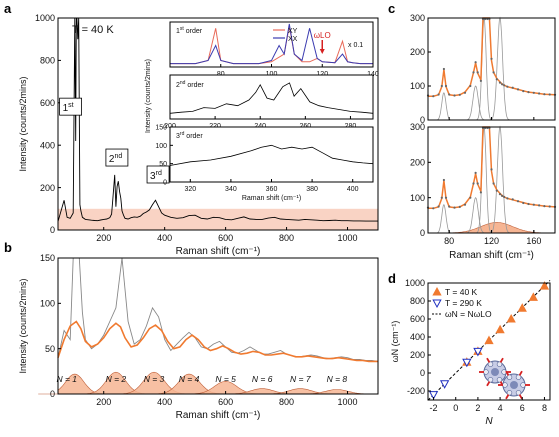 This screenshot has height=437, width=559. Describe the element at coordinates (514, 385) in the screenshot. I see `molecule-center` at that location.